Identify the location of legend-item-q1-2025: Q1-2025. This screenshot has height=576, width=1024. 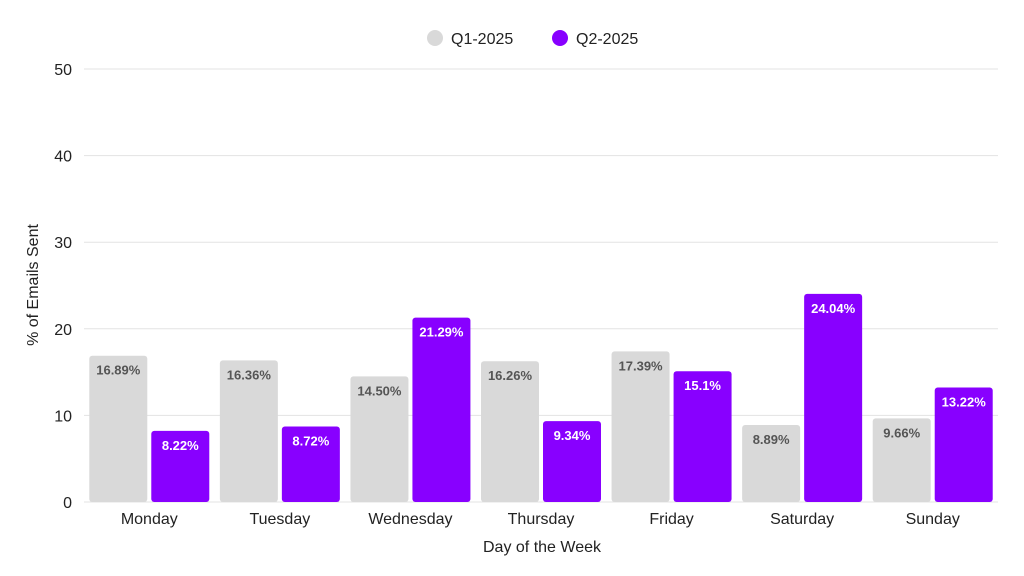
(470, 39).